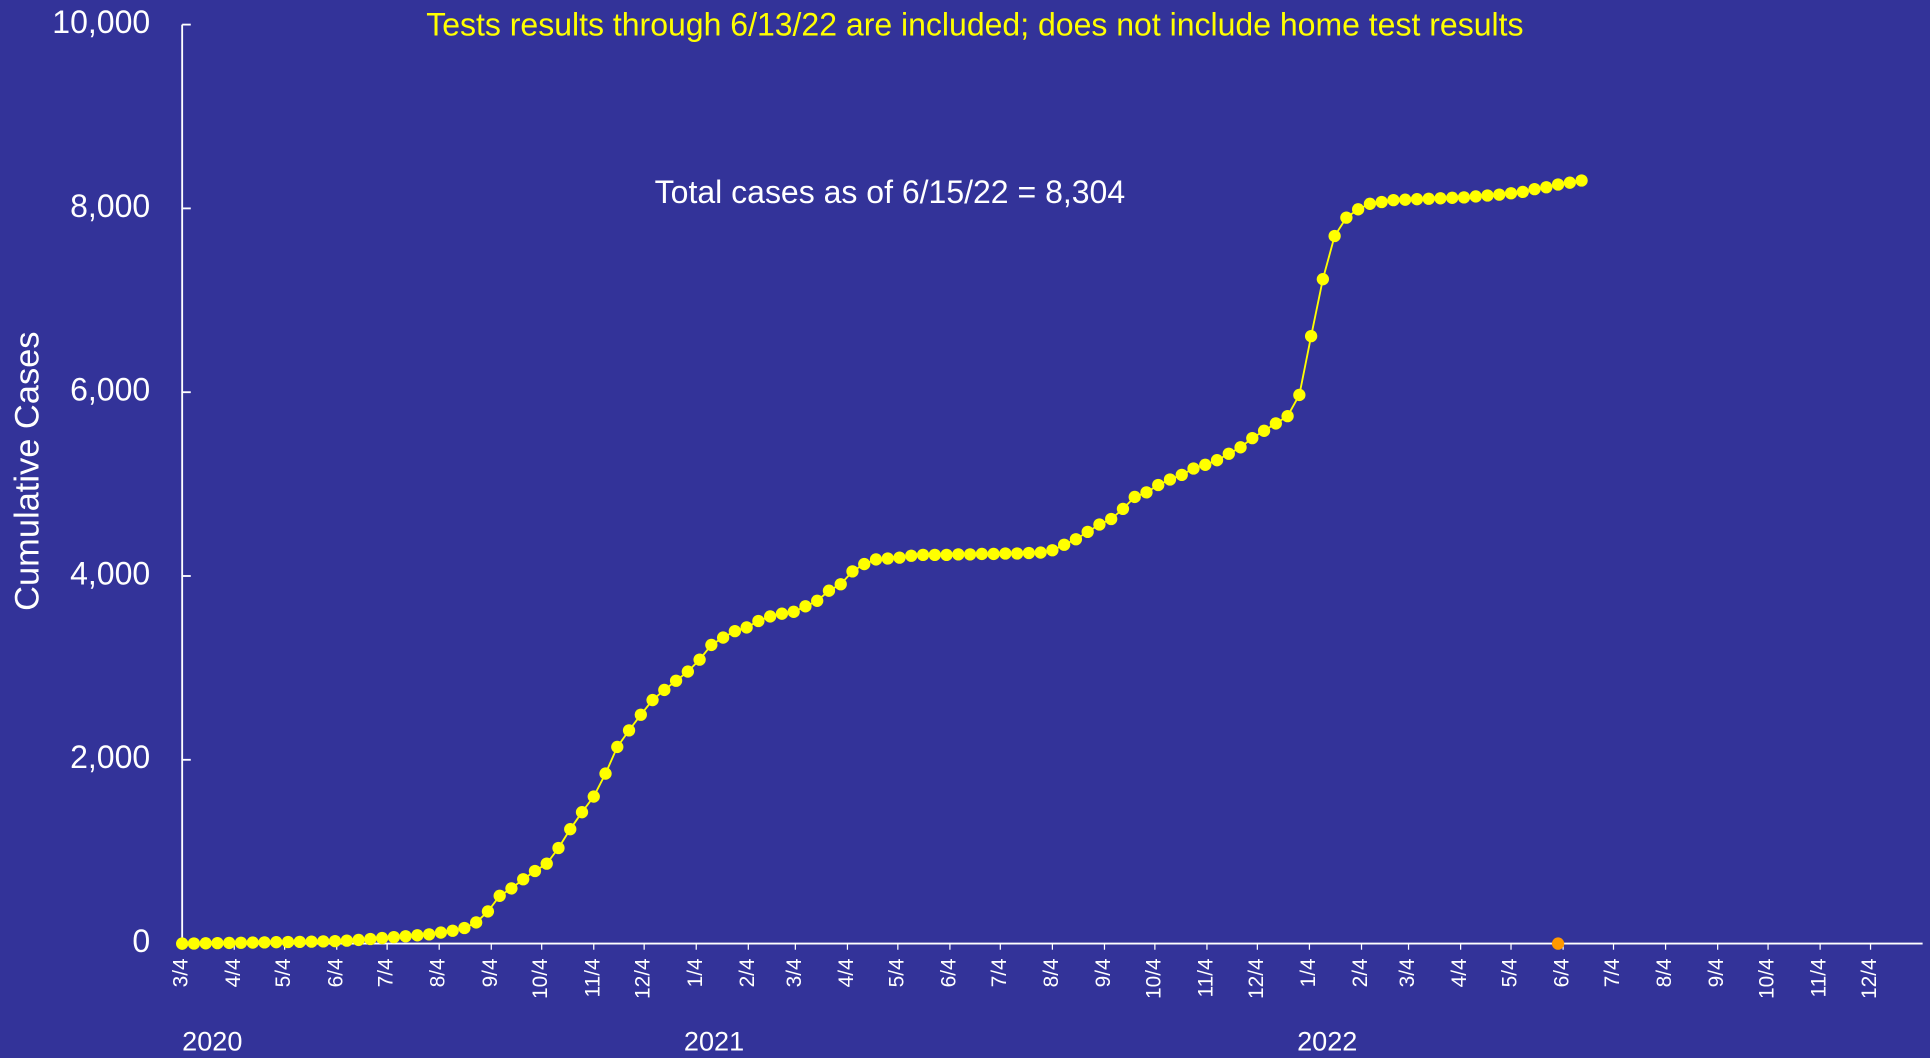 This screenshot has width=1930, height=1058. Describe the element at coordinates (110, 206) in the screenshot. I see `y-tick-label: 8,000` at that location.